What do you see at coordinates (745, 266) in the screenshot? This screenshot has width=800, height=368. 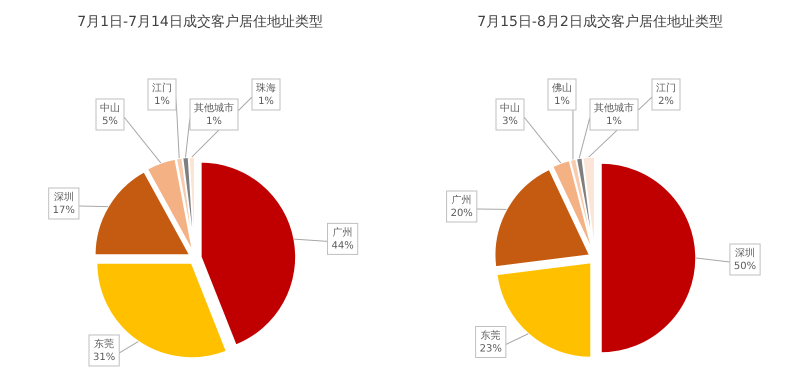 I see `data-label: 50%` at bounding box center [745, 266].